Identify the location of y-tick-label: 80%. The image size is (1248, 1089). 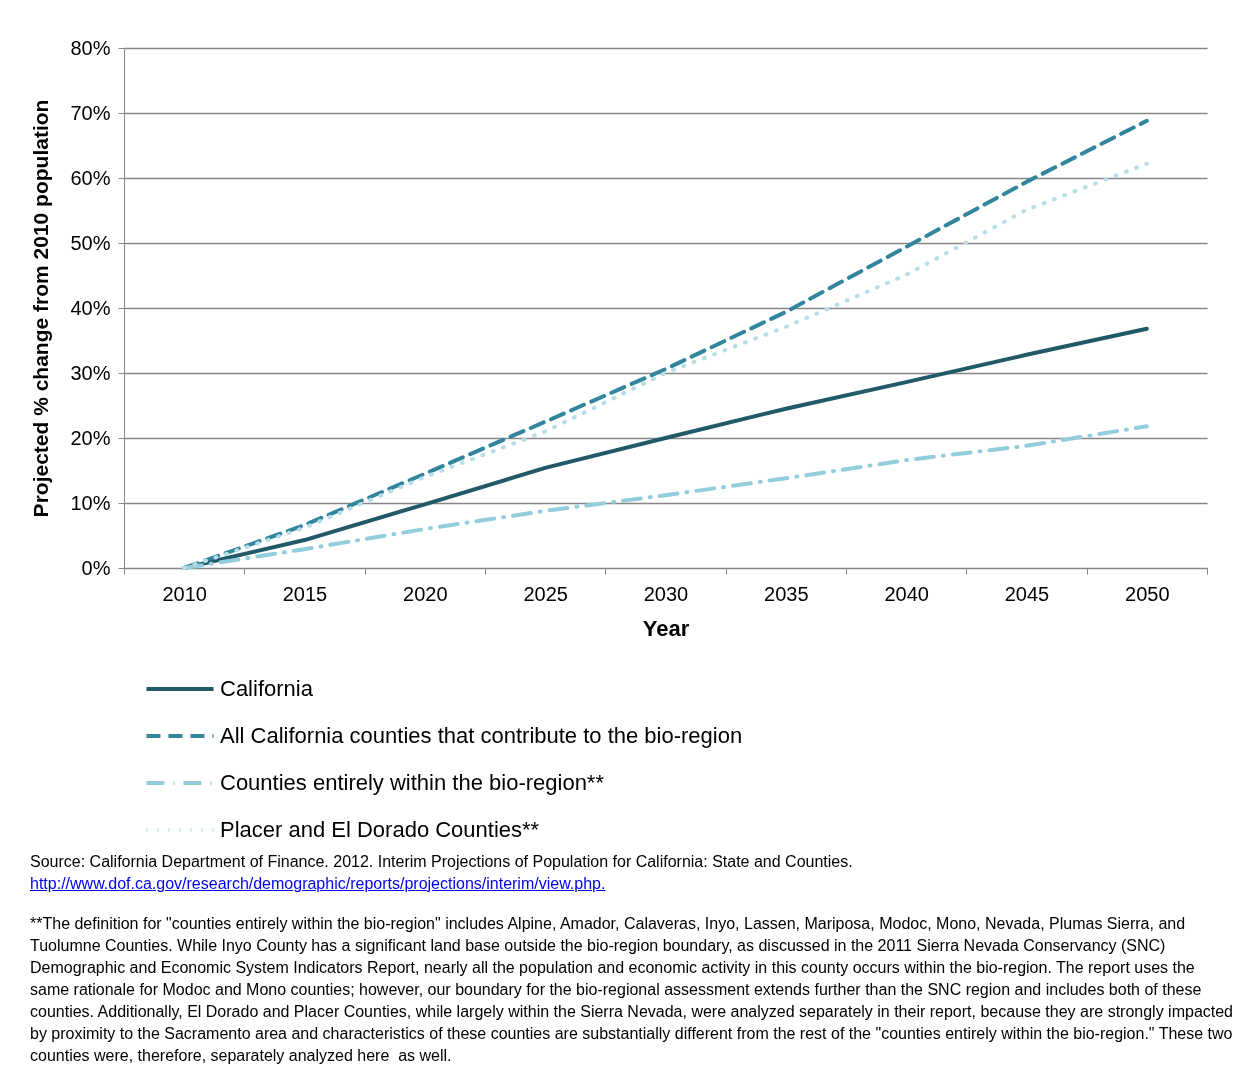
(90, 47).